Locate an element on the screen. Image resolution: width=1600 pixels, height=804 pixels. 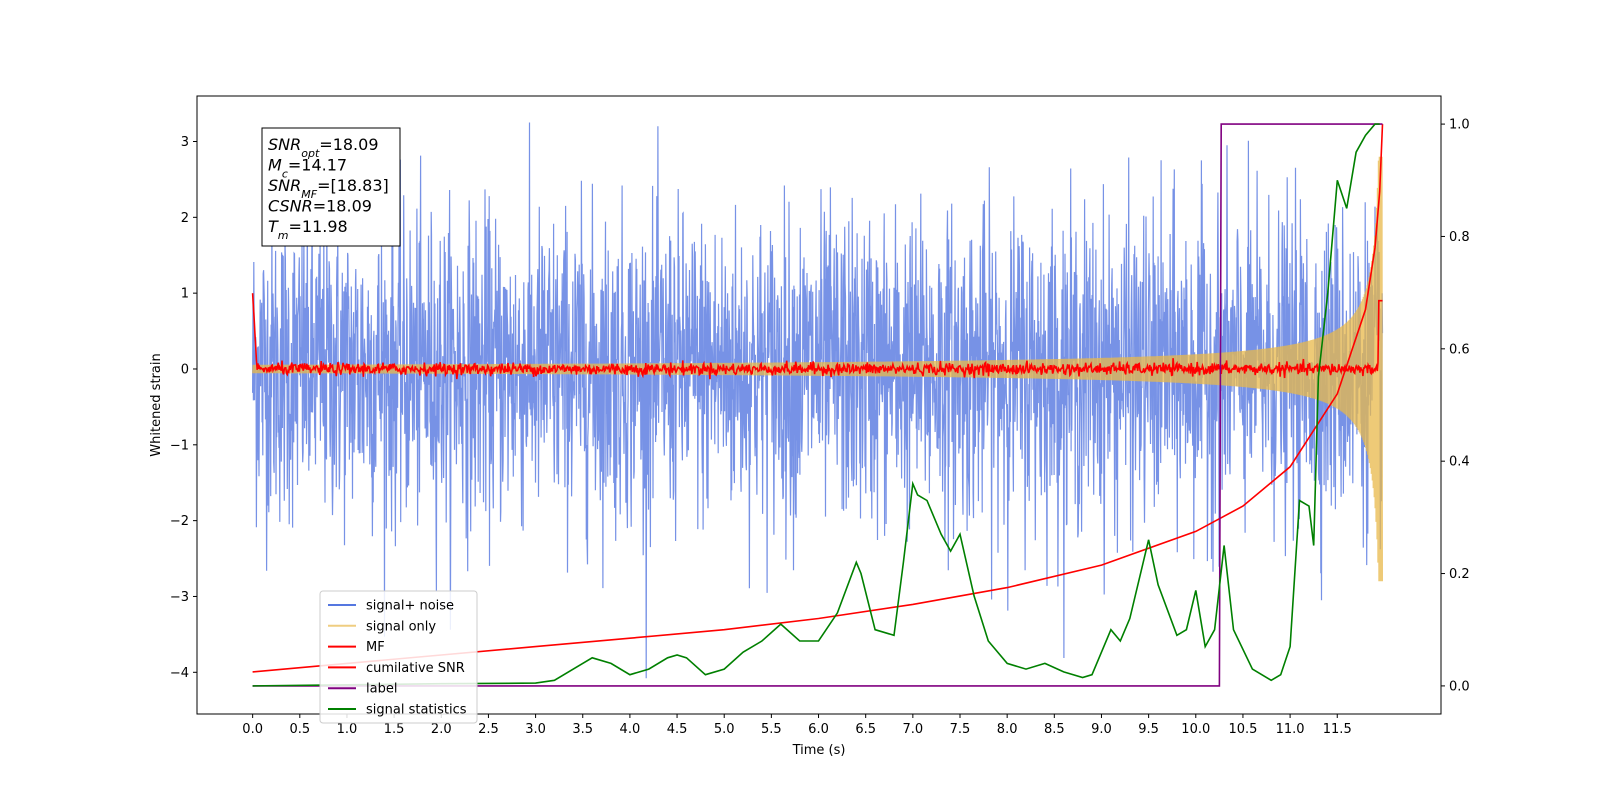
x-tick-label: 11.5 is located at coordinates (1337, 729).